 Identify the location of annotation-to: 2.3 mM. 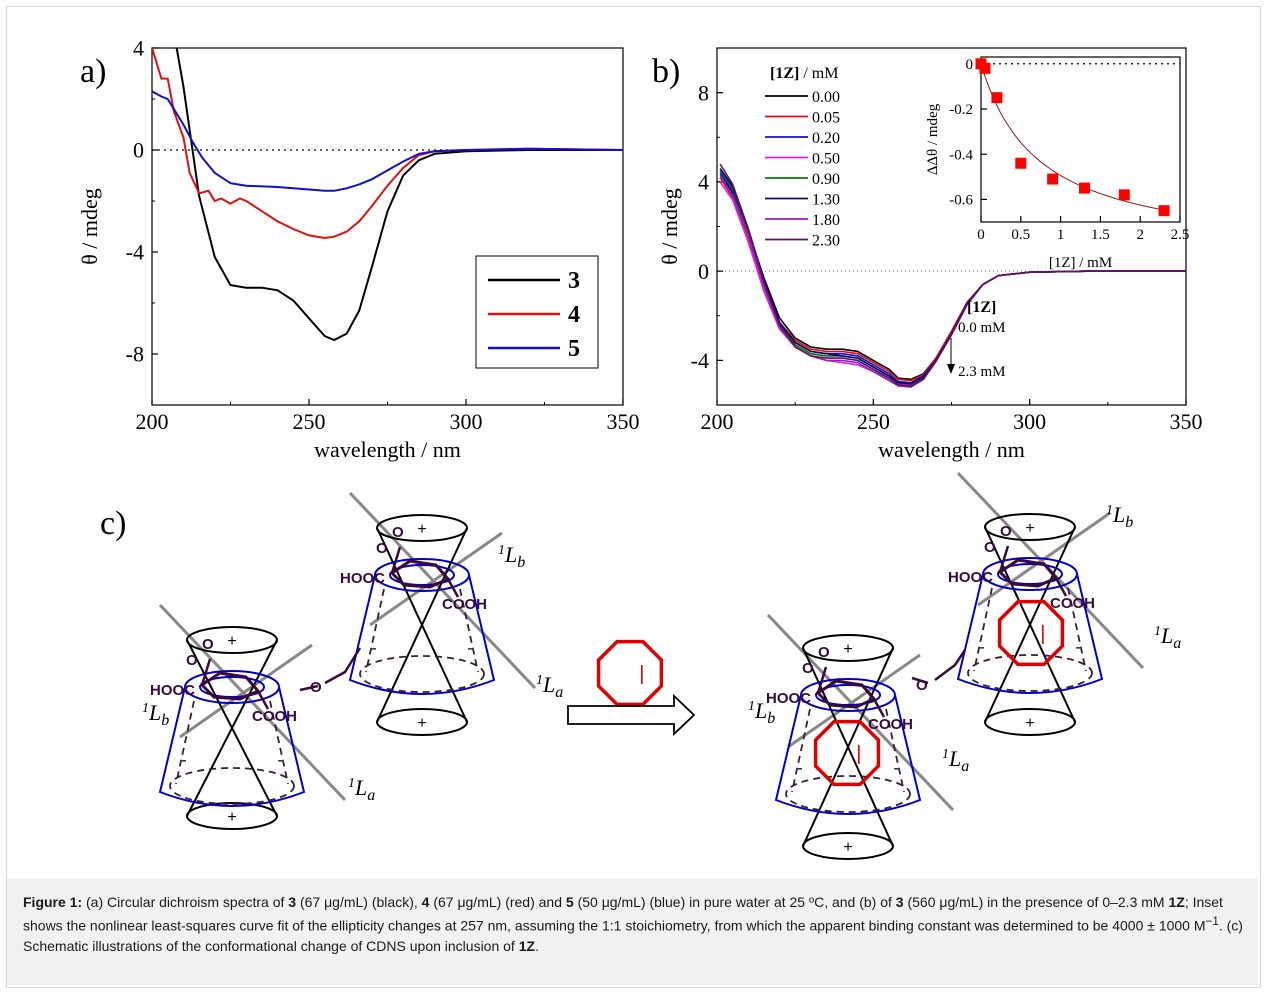
(982, 372).